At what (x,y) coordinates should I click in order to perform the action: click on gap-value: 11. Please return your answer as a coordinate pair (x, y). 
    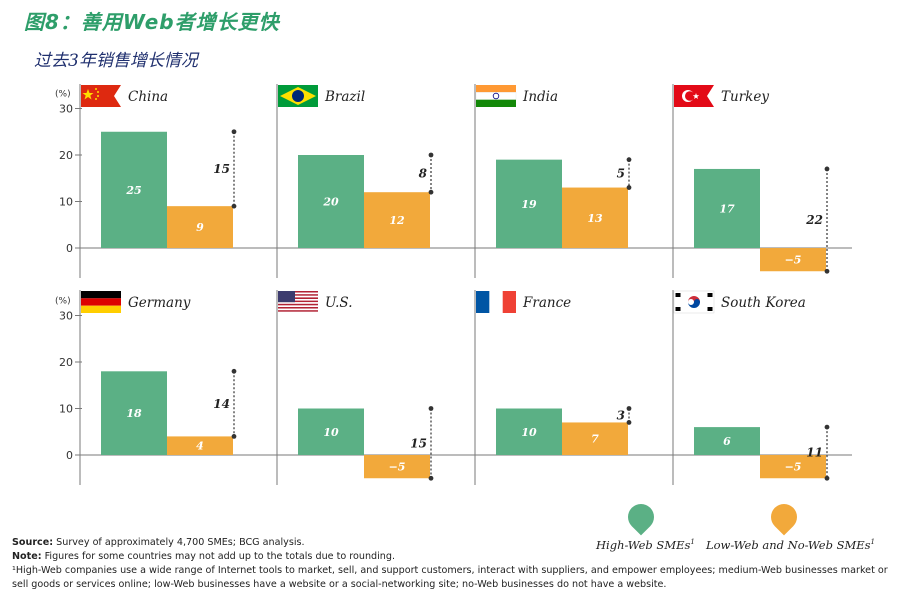
    Looking at the image, I should click on (814, 453).